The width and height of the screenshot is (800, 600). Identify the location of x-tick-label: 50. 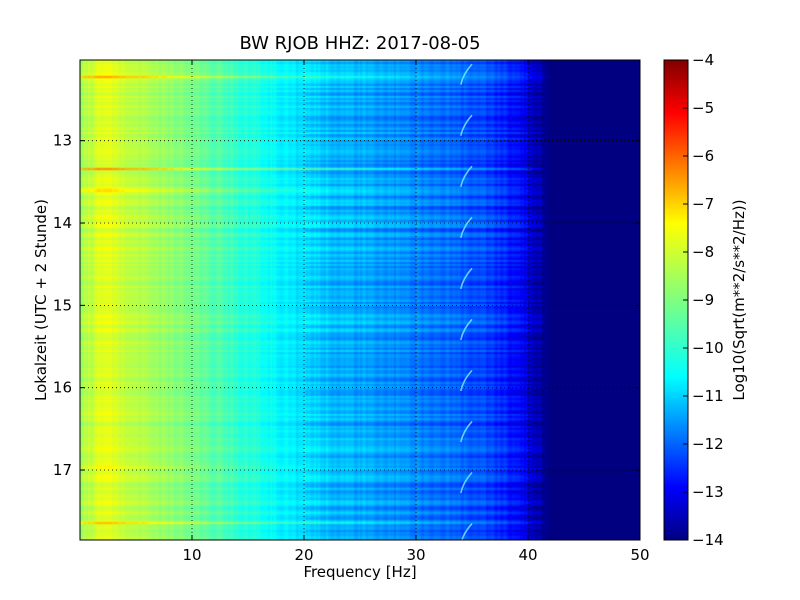
(639, 555).